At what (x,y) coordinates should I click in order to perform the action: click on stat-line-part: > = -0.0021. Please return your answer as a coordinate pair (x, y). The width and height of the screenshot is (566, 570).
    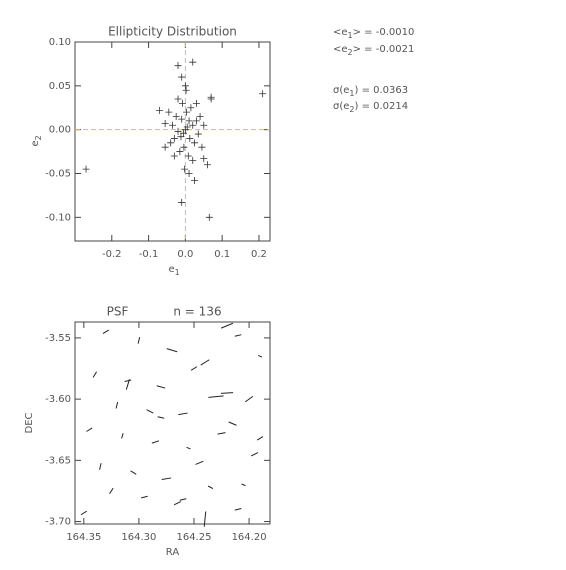
    Looking at the image, I should click on (384, 49).